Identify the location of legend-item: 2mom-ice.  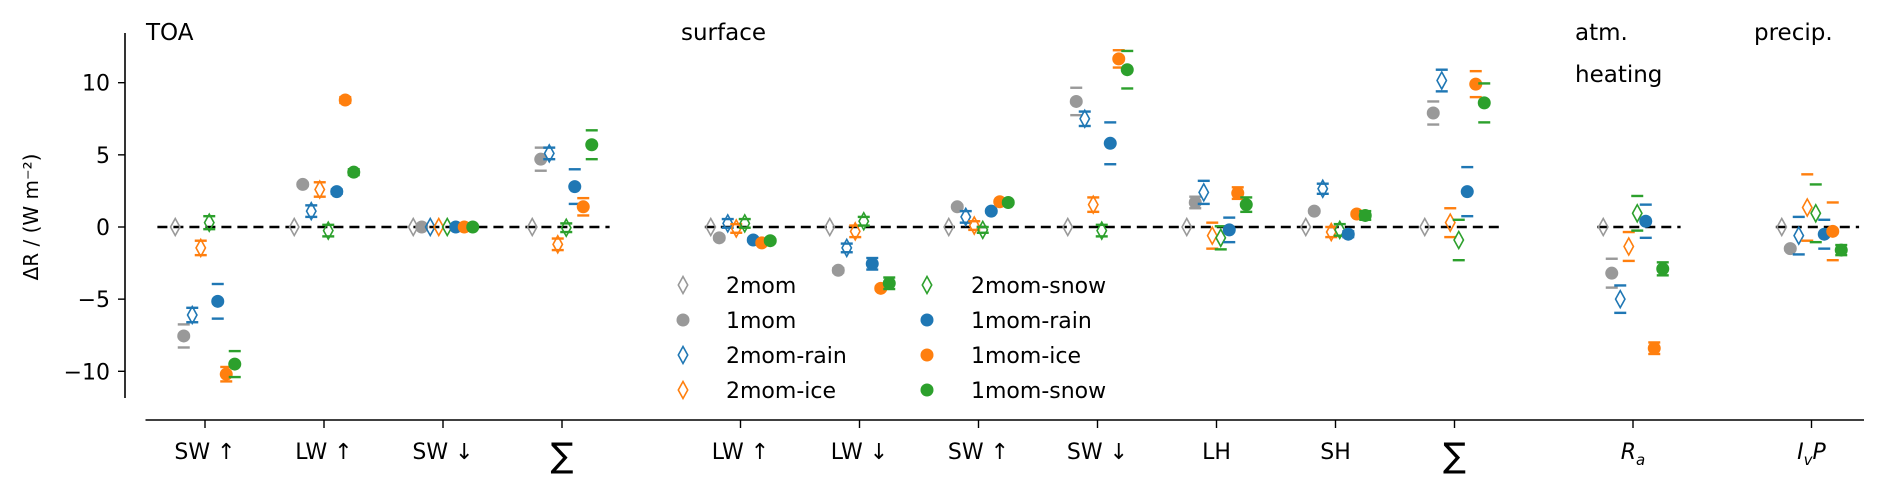
(756, 391).